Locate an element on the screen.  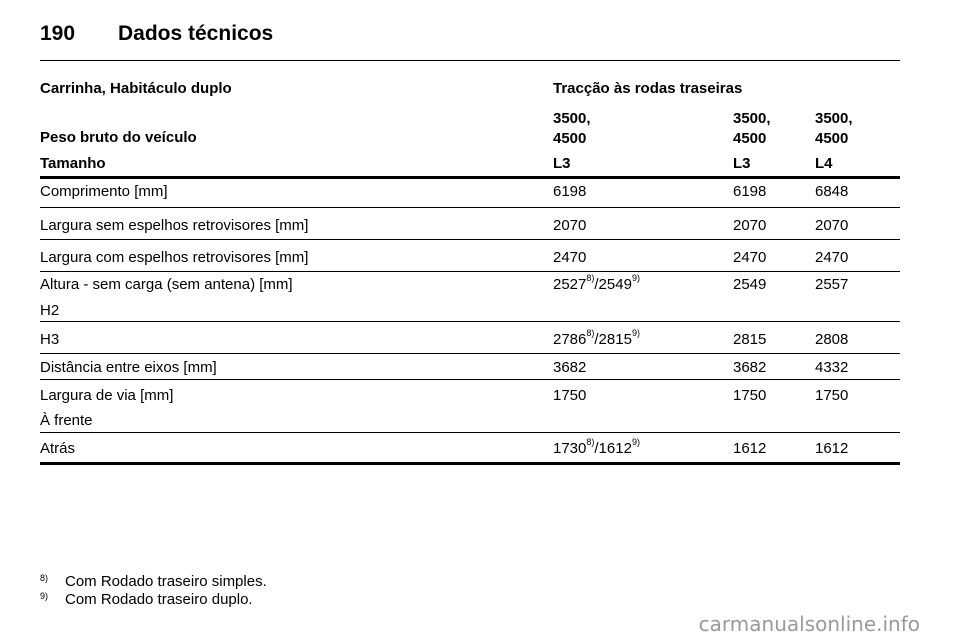
page-number: 190 is located at coordinates (58, 33).